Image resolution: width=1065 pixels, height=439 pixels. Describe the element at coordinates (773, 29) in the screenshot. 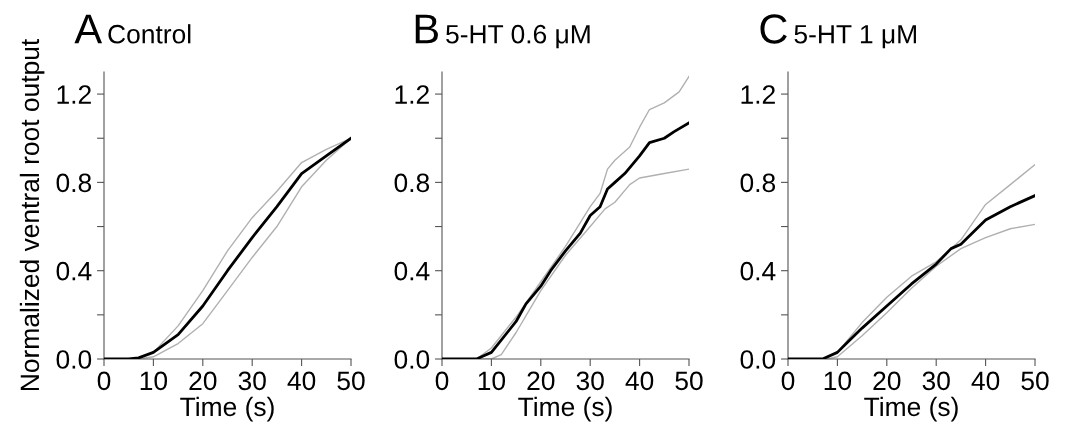

I see `chart-title: C` at that location.